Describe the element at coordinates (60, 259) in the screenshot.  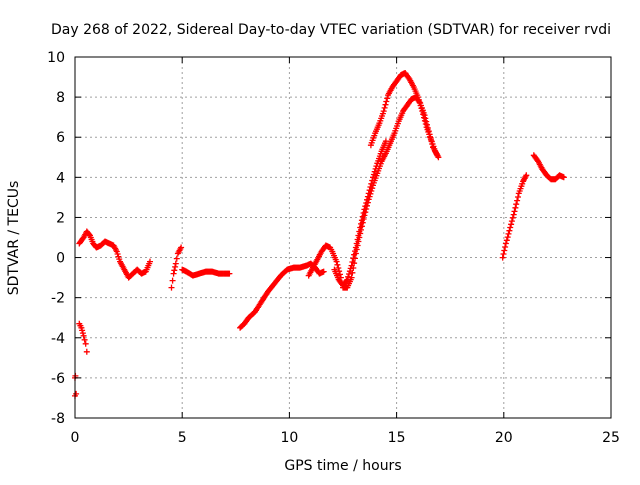
I see `y-tick-label: 0` at that location.